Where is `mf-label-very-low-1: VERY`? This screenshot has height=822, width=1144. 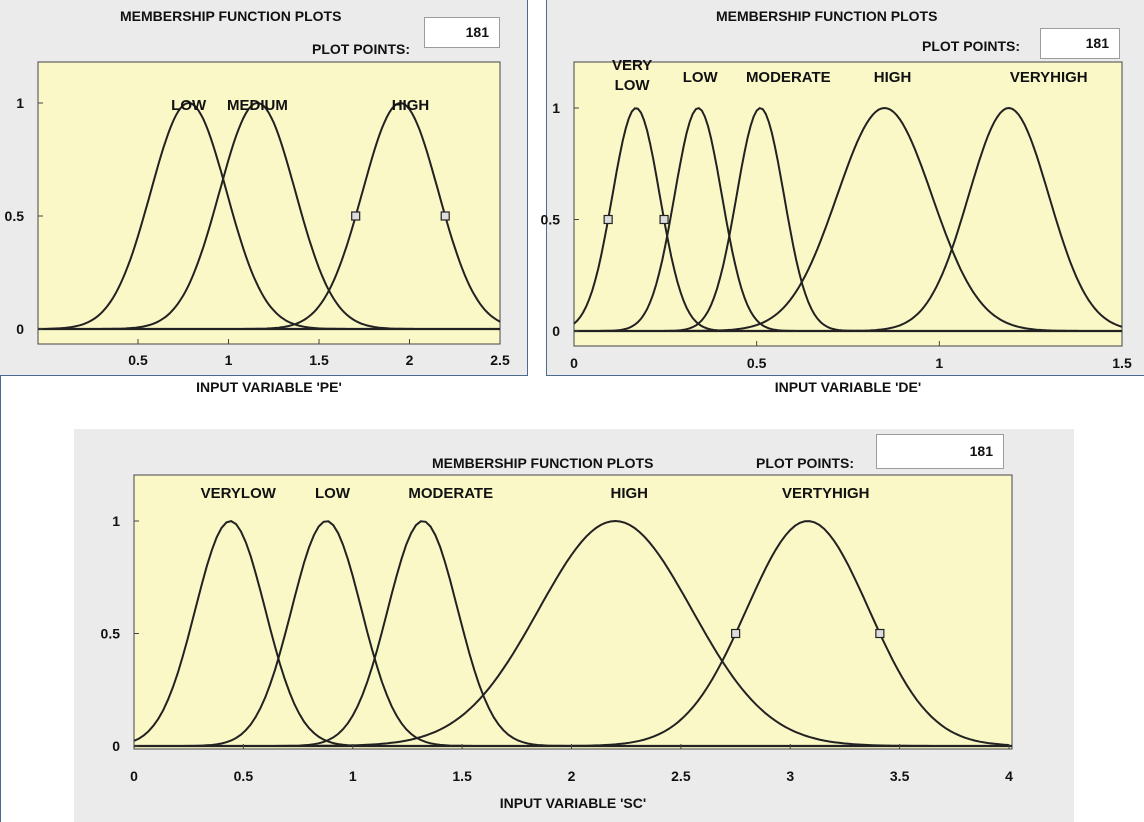
mf-label-very-low-1: VERY is located at coordinates (632, 65).